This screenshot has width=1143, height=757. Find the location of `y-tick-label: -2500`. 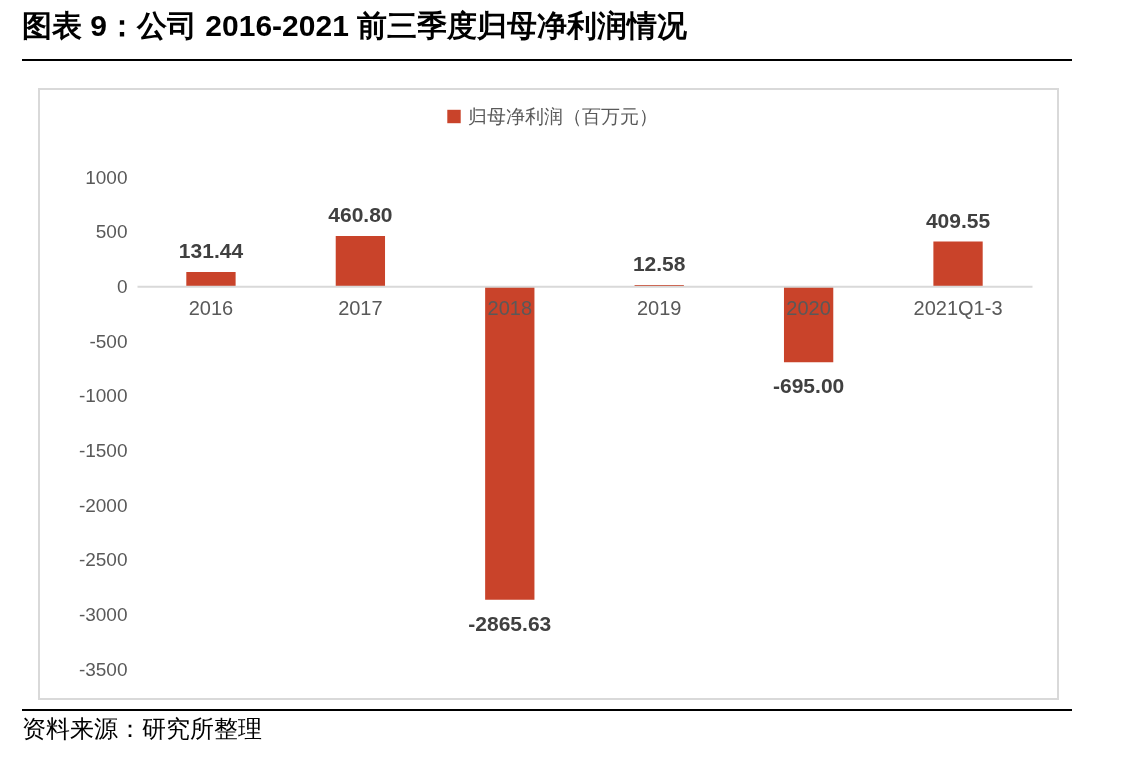

y-tick-label: -2500 is located at coordinates (103, 560).